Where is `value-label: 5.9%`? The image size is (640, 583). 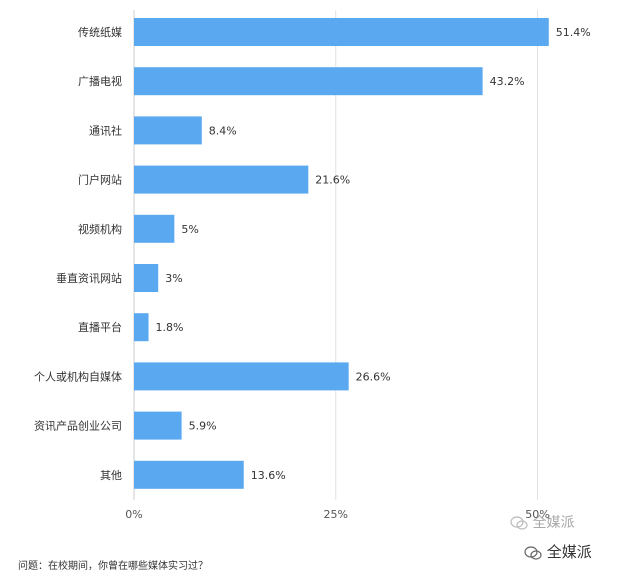 value-label: 5.9% is located at coordinates (203, 426).